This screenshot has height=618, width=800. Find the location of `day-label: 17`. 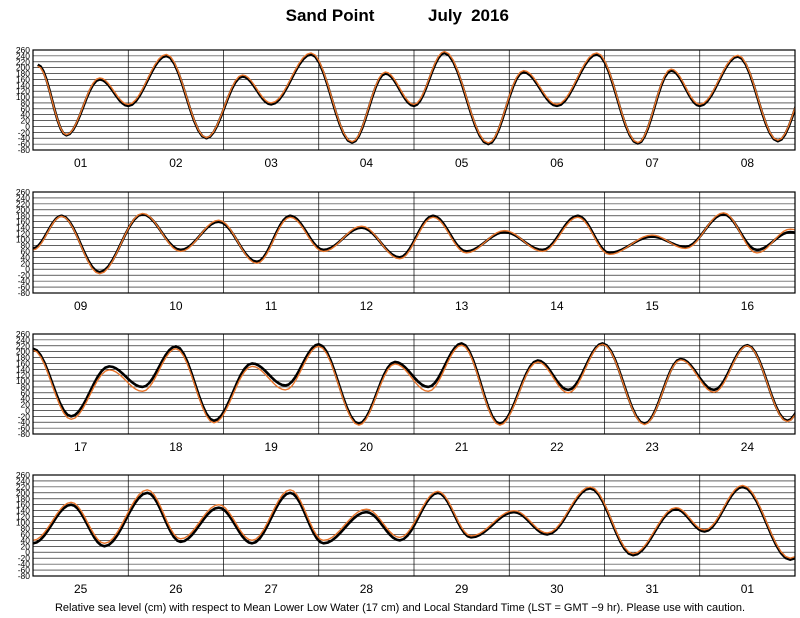

day-label: 17 is located at coordinates (81, 447).